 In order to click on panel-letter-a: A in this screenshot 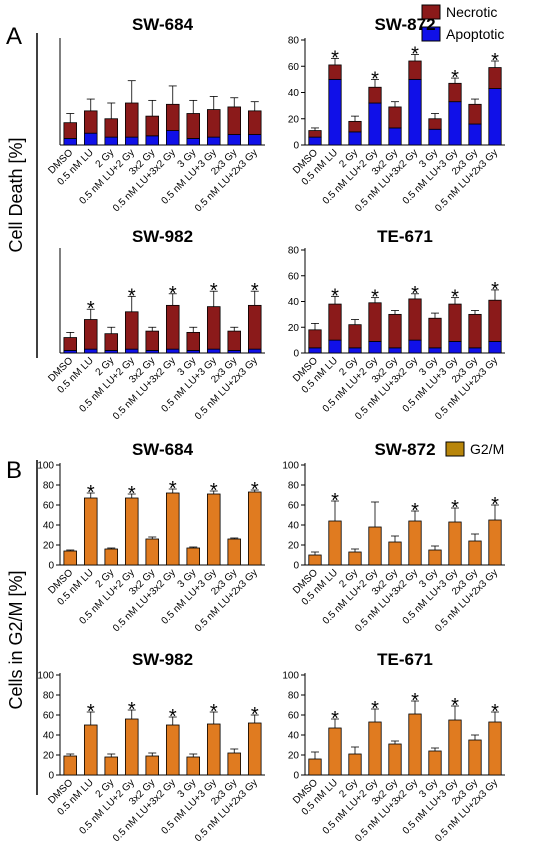, I will do `click(14, 36)`.